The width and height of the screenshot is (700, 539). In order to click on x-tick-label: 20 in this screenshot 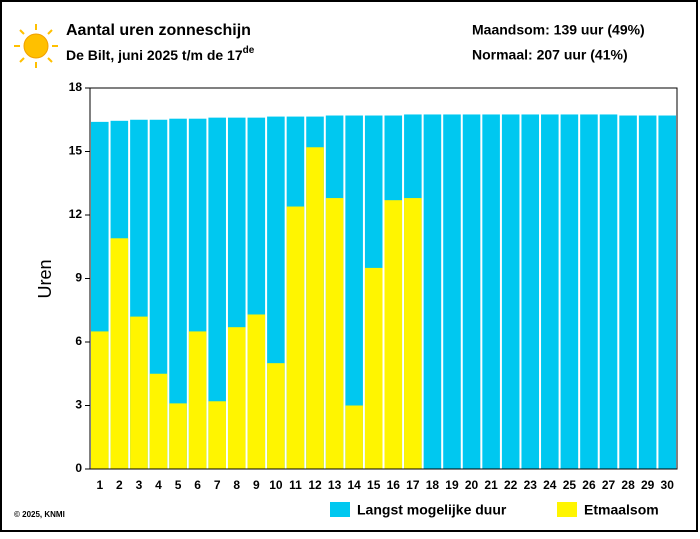, I will do `click(472, 485)`.